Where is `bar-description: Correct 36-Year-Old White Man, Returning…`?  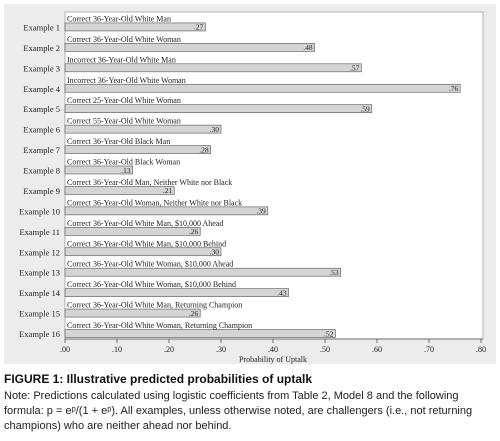 bar-description: Correct 36-Year-Old White Man, Returning… is located at coordinates (154, 305).